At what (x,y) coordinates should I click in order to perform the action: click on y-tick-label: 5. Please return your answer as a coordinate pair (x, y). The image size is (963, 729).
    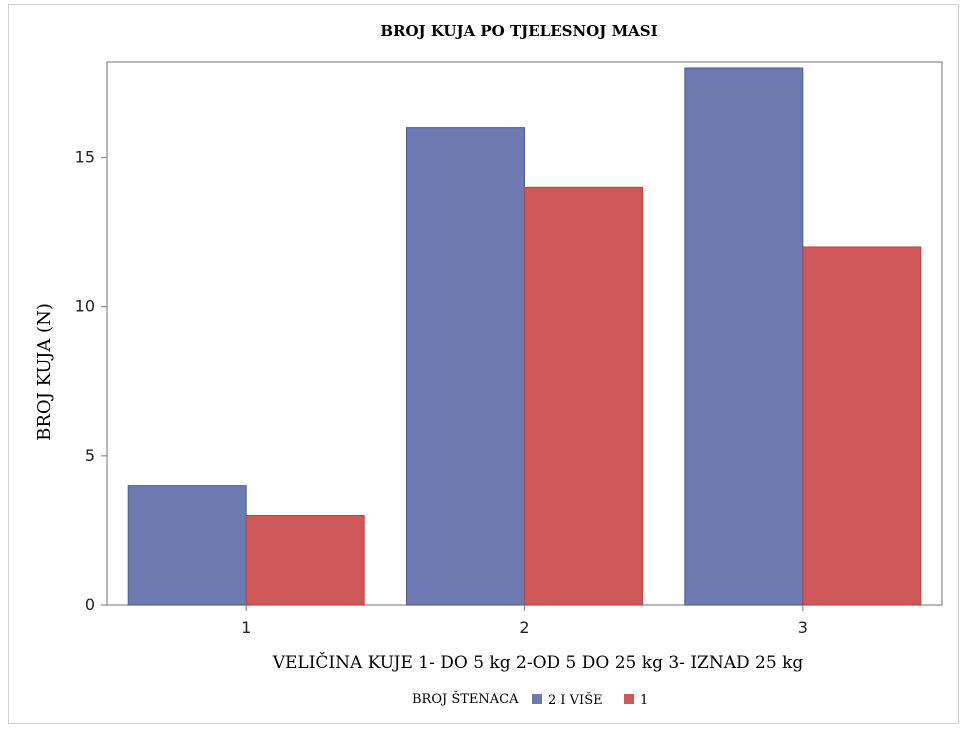
    Looking at the image, I should click on (90, 455).